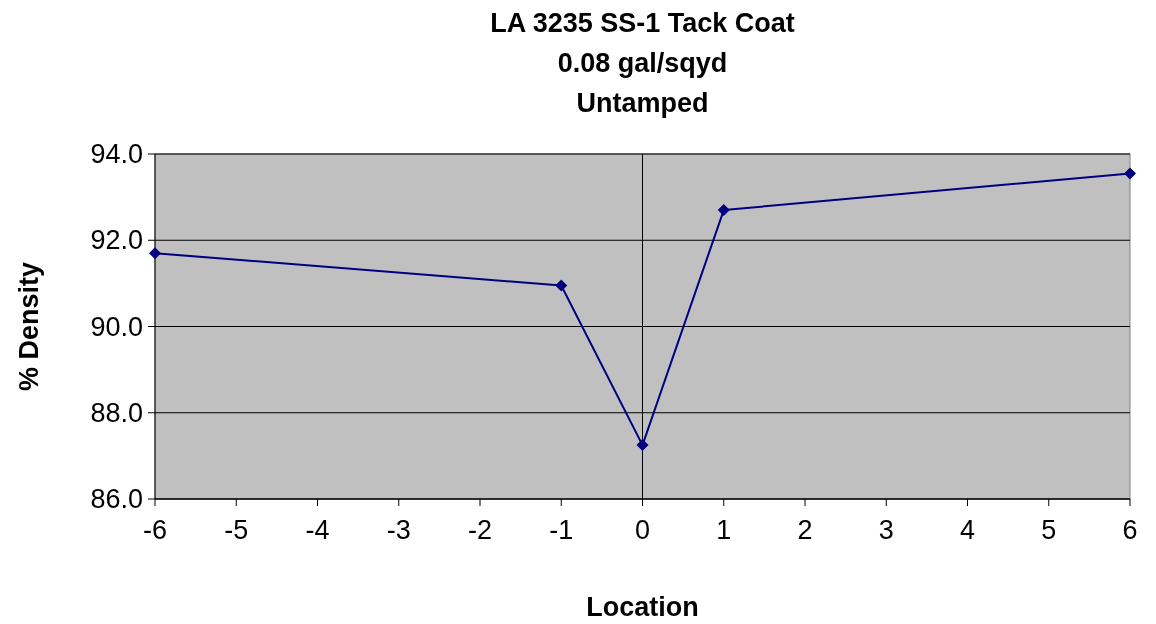 The width and height of the screenshot is (1156, 624). I want to click on x-tick-label: -3, so click(398, 530).